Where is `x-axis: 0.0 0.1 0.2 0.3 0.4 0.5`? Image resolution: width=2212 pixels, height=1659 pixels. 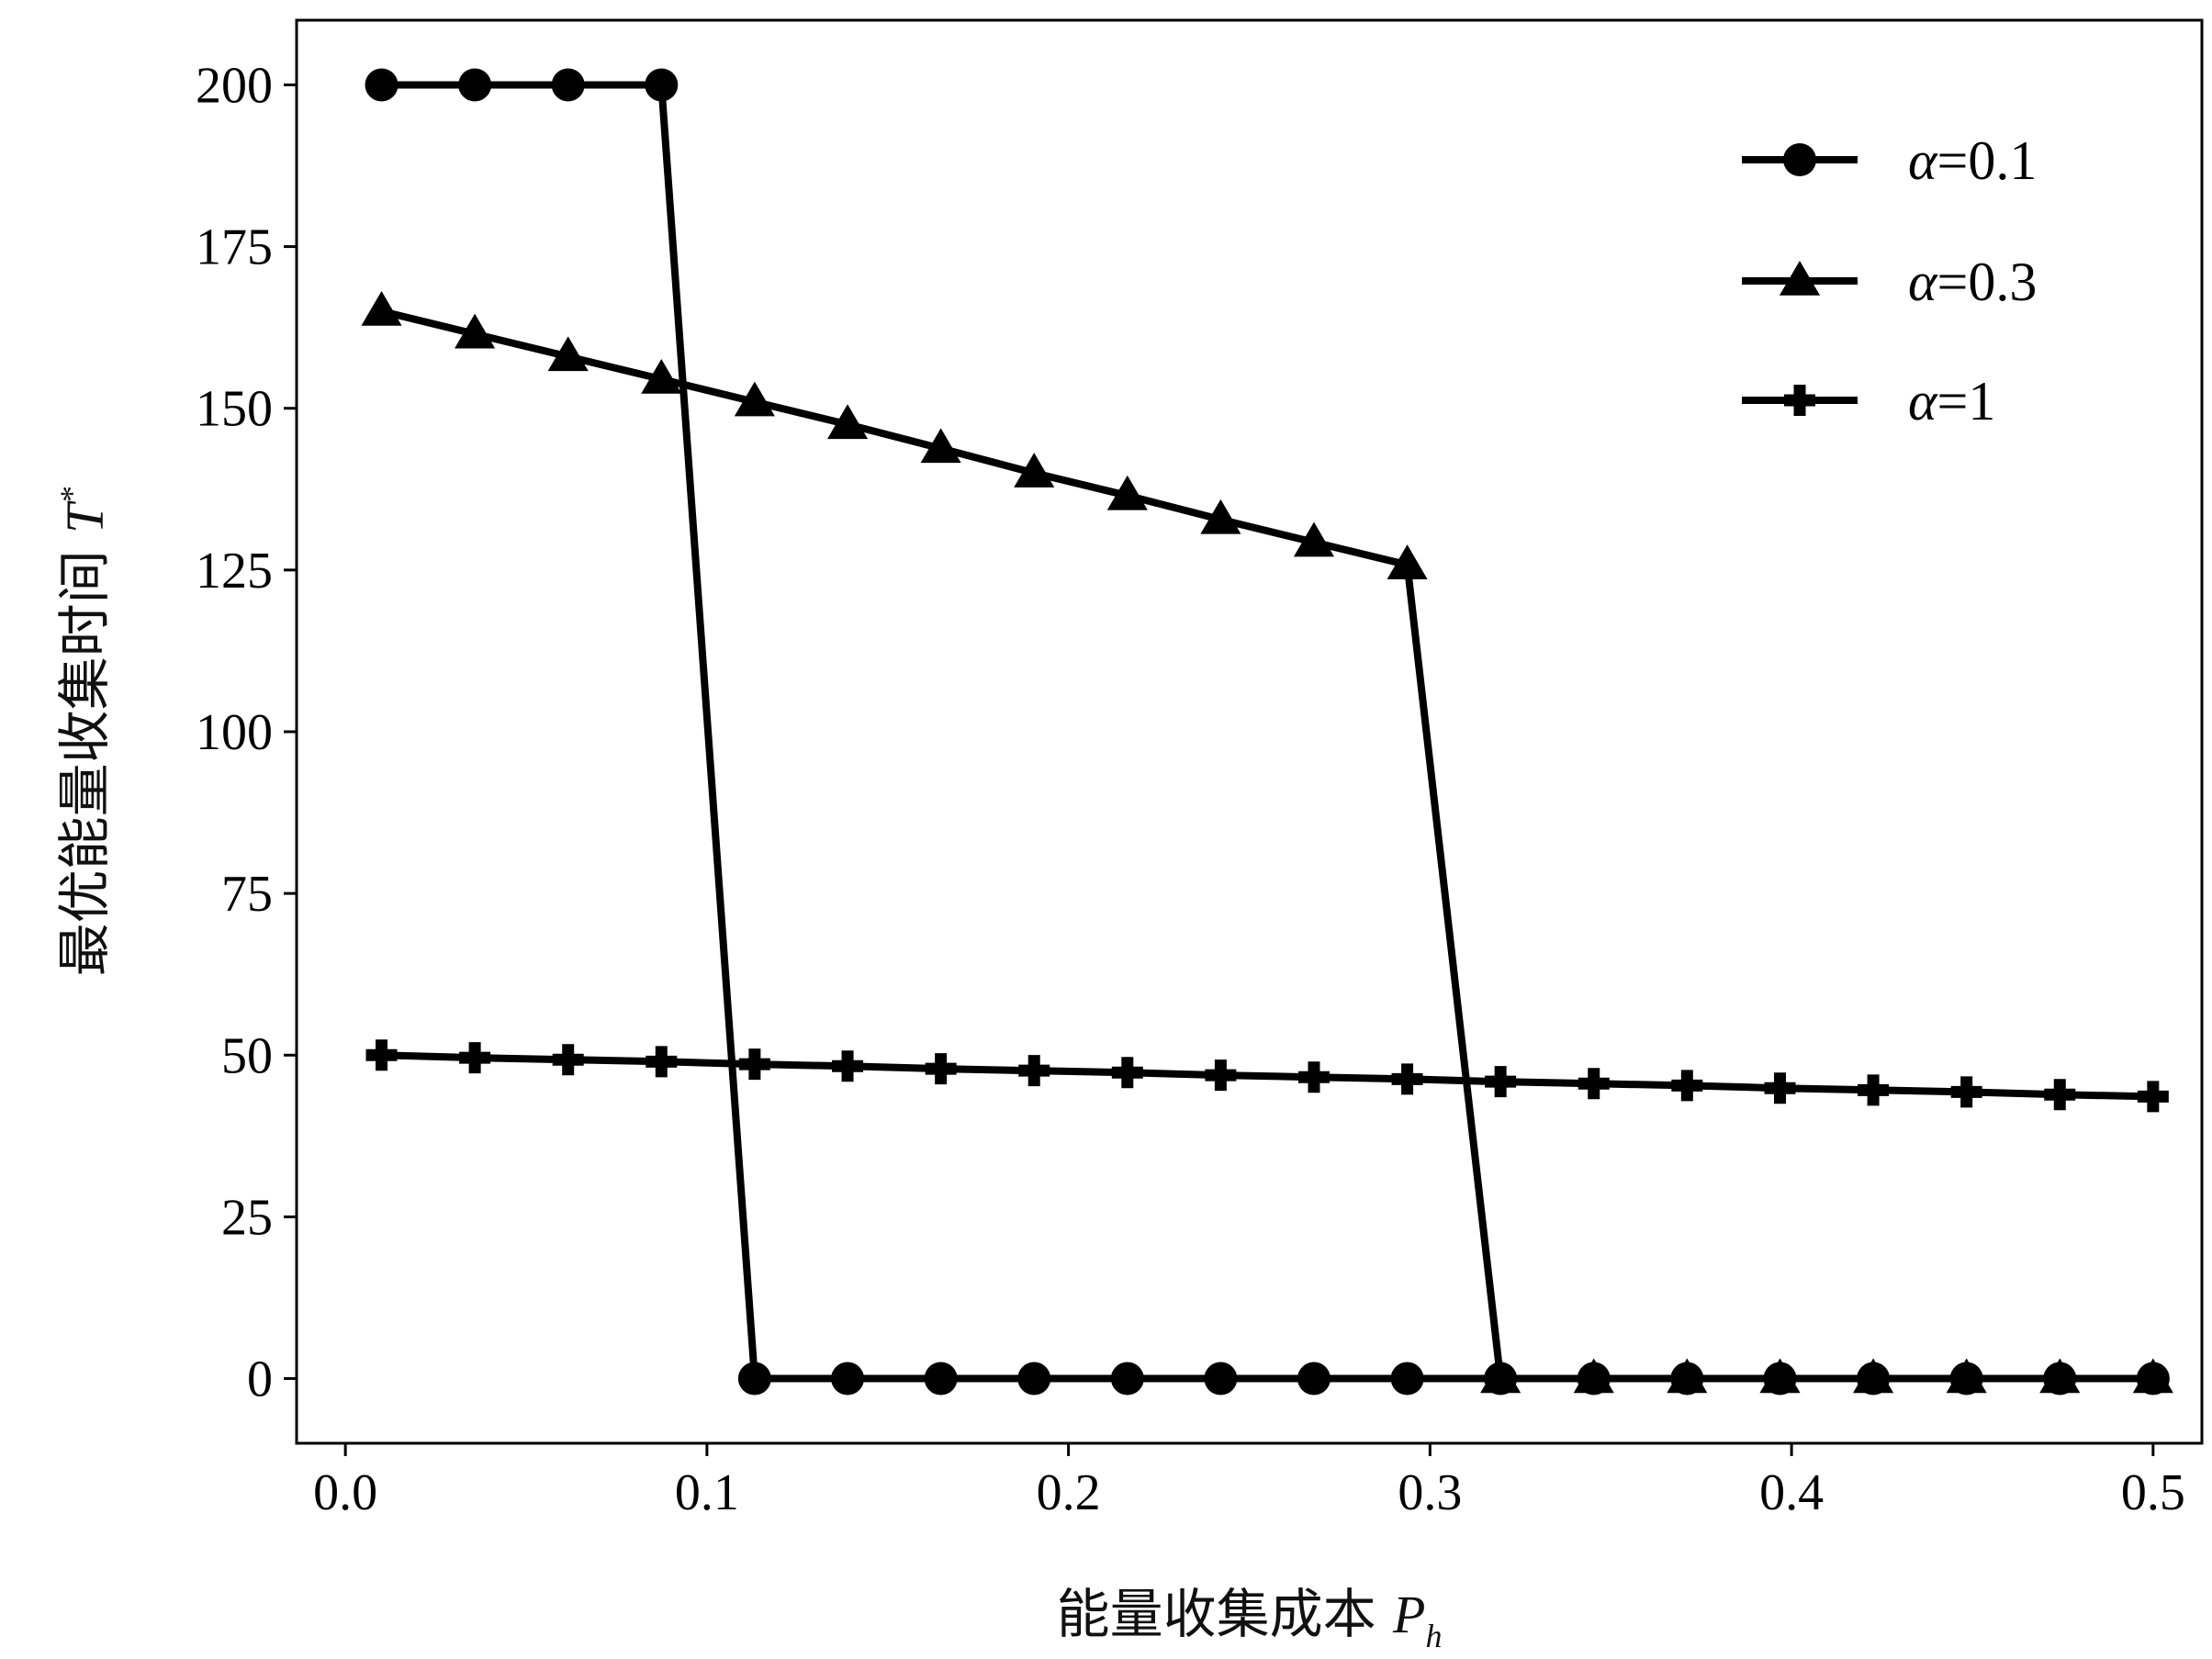 x-axis: 0.0 0.1 0.2 0.3 0.4 0.5 is located at coordinates (1249, 1482).